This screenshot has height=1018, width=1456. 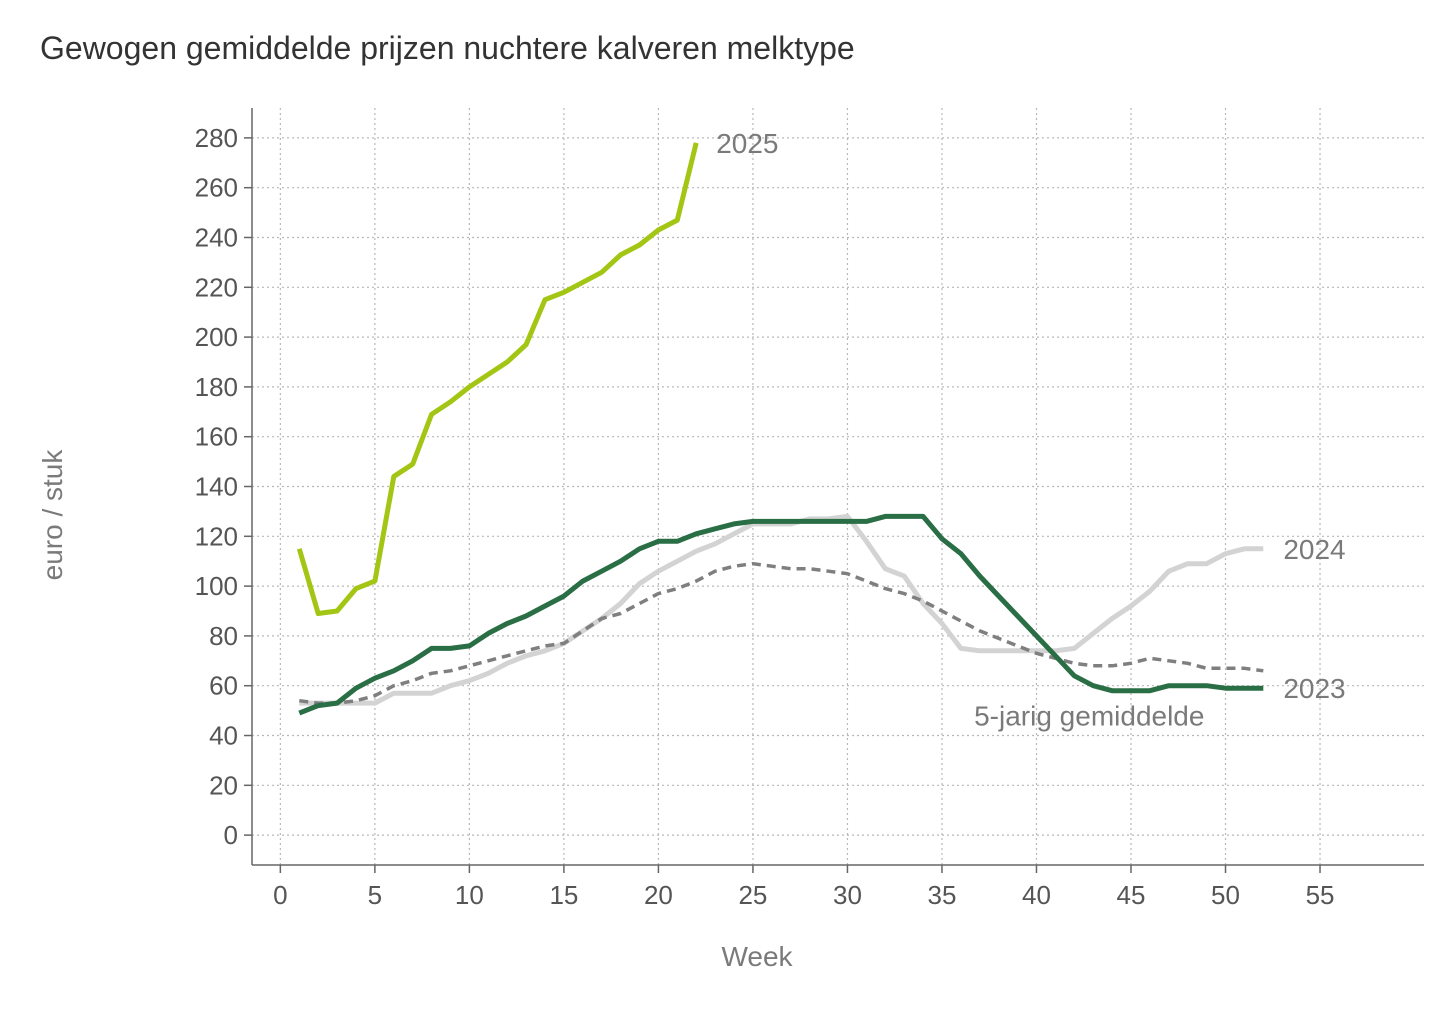 What do you see at coordinates (757, 956) in the screenshot?
I see `x-axis-title: Week` at bounding box center [757, 956].